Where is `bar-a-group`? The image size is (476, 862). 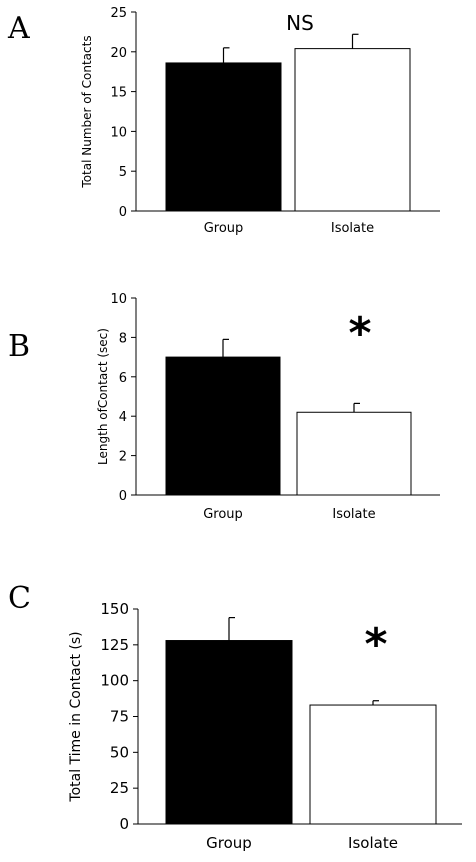 bar-a-group is located at coordinates (223, 137).